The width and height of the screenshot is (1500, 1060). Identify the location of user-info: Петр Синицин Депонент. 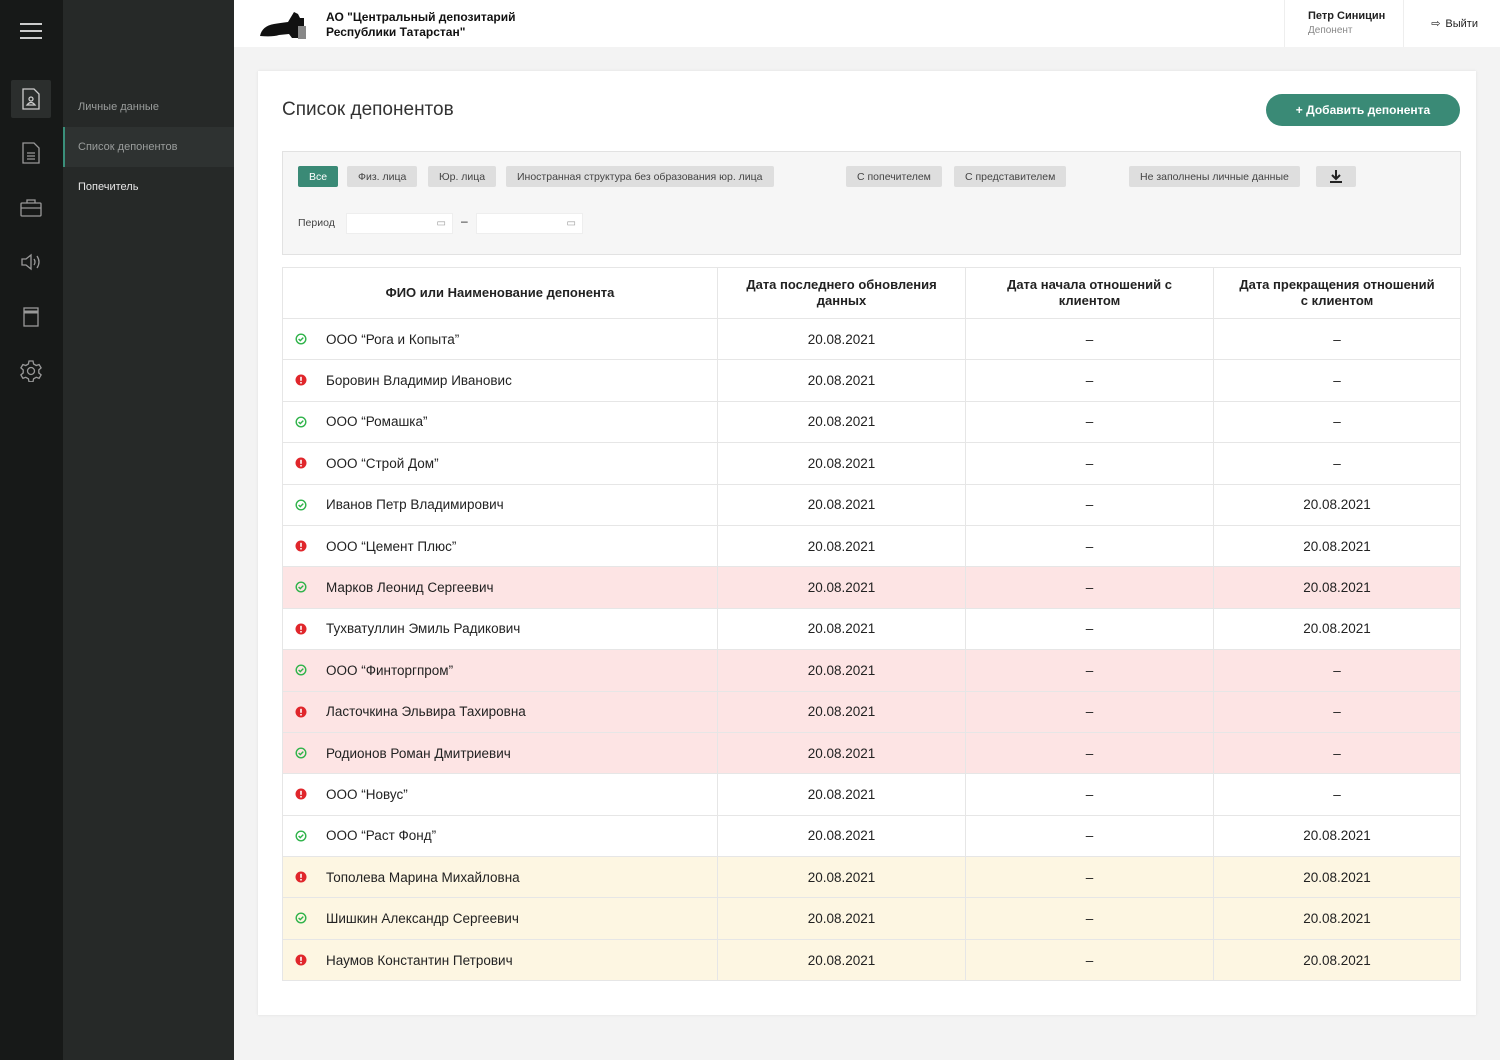
(1344, 23).